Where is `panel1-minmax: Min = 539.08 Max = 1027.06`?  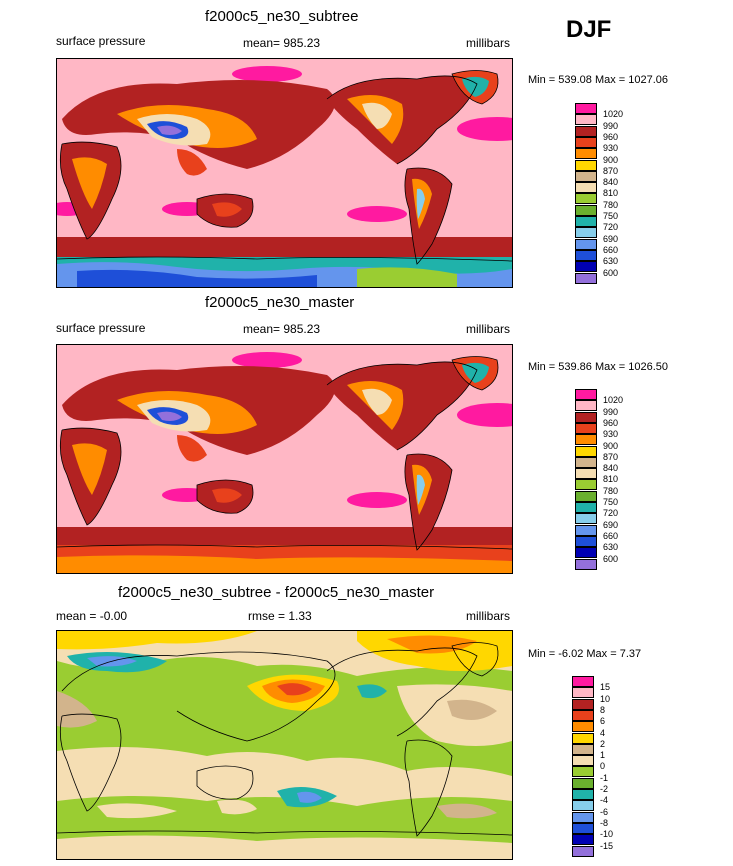 panel1-minmax: Min = 539.08 Max = 1027.06 is located at coordinates (598, 80).